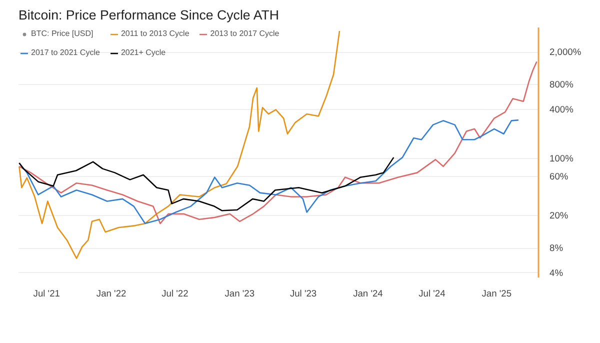 Image resolution: width=600 pixels, height=343 pixels. Describe the element at coordinates (566, 52) in the screenshot. I see `y-tick-label: 2,000%` at that location.